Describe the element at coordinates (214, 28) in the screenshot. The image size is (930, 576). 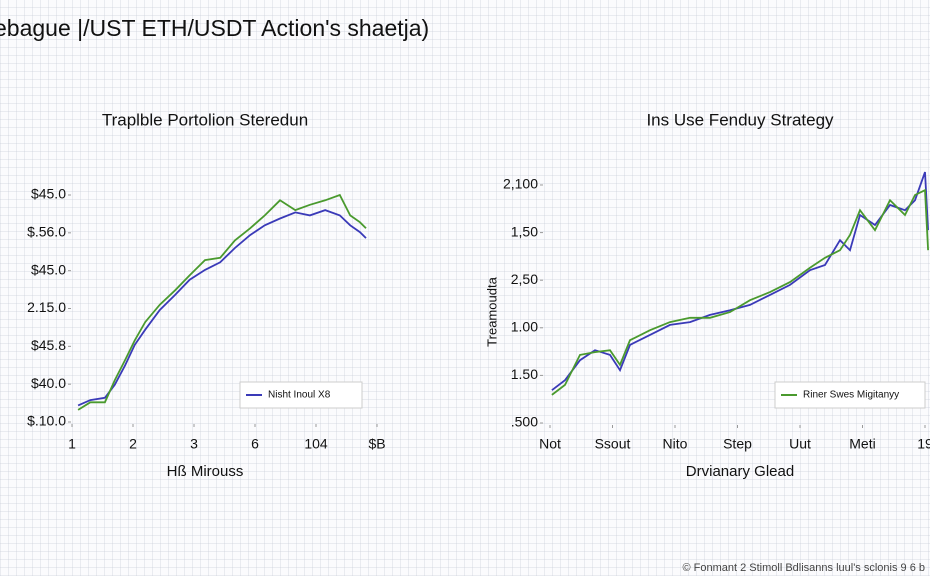
I see `page-title: ebague |/UST ETH/USDT Action's shaetja)` at that location.